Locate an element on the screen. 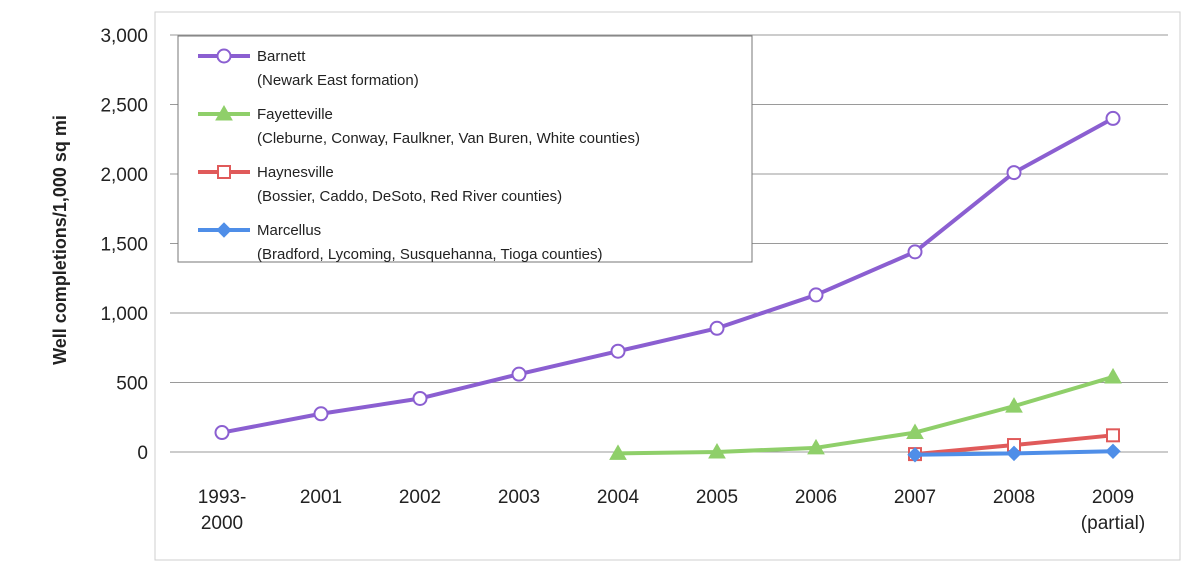 This screenshot has height=567, width=1187. series-marcellus is located at coordinates (1014, 453).